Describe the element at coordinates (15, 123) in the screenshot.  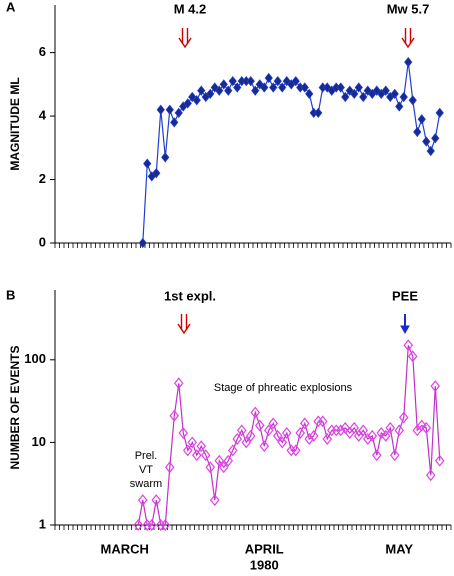
I see `y-axis-label: MAGNITUDE ML` at that location.